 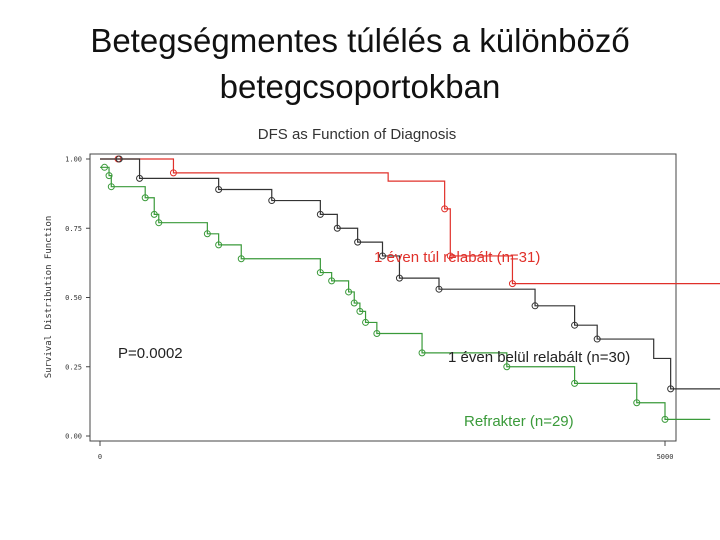 What do you see at coordinates (457, 257) in the screenshot?
I see `legend-label-red: 1 éven túl relabált (n=31)` at bounding box center [457, 257].